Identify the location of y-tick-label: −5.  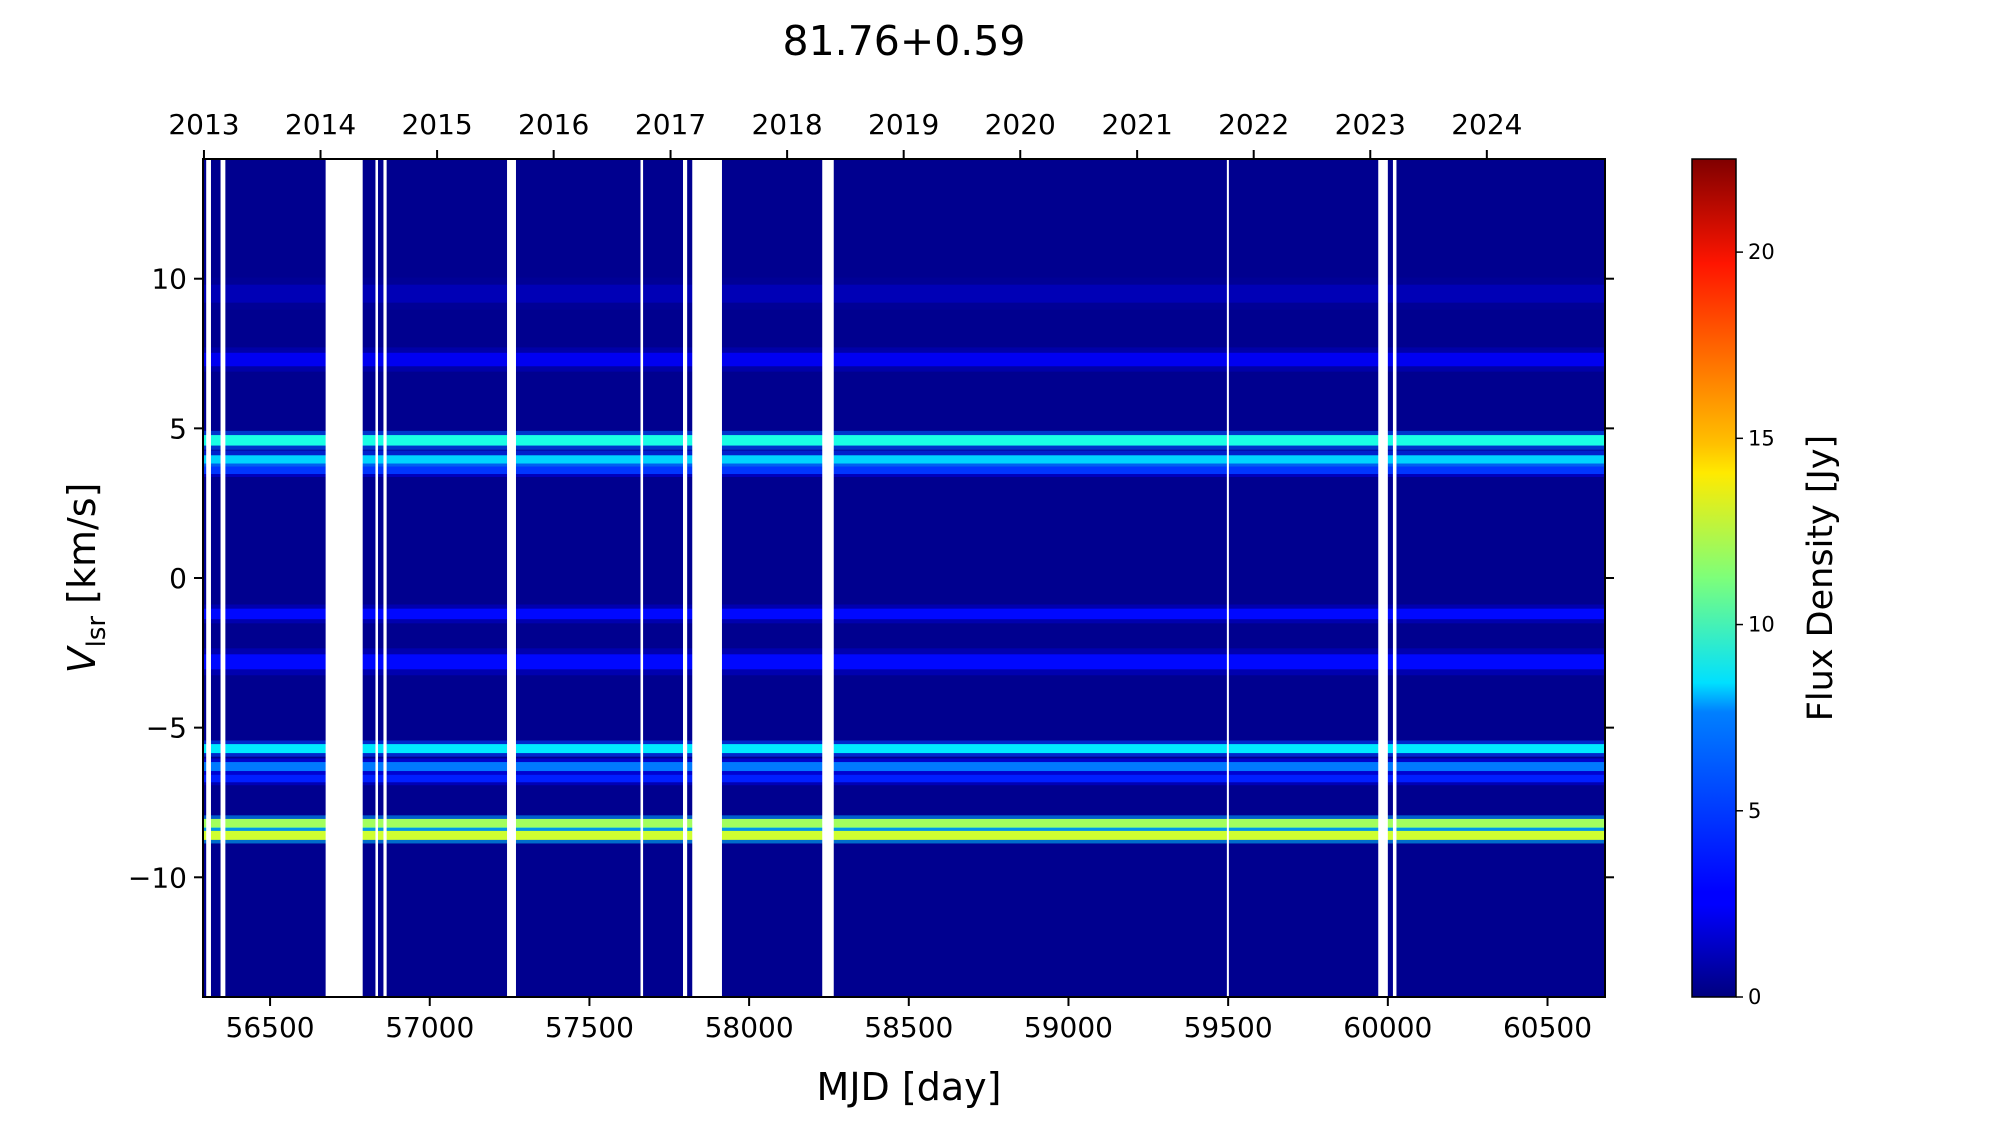
(166, 728).